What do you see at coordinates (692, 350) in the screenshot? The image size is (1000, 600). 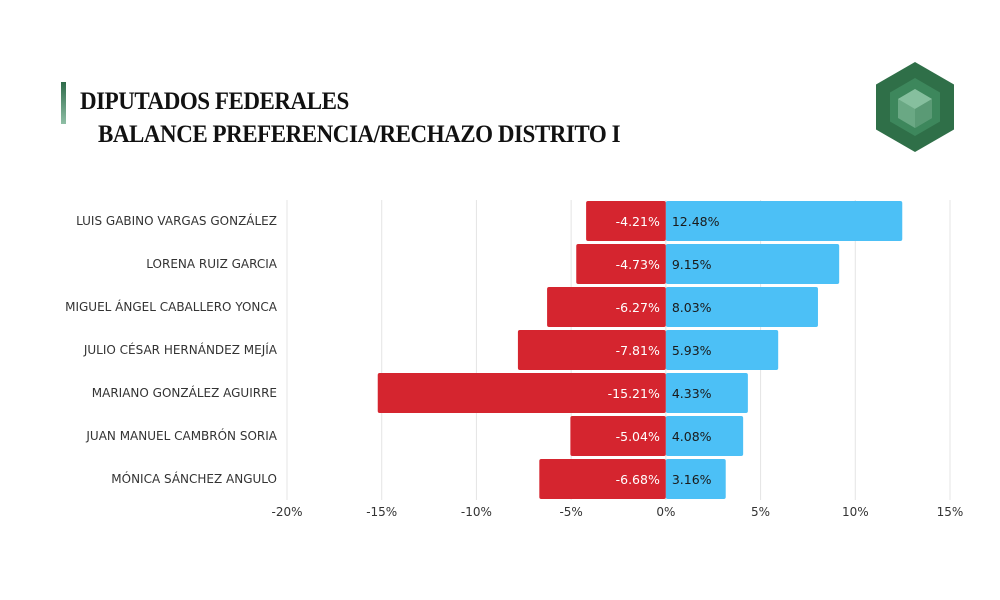 I see `data-label-preferencia: 5.93%` at bounding box center [692, 350].